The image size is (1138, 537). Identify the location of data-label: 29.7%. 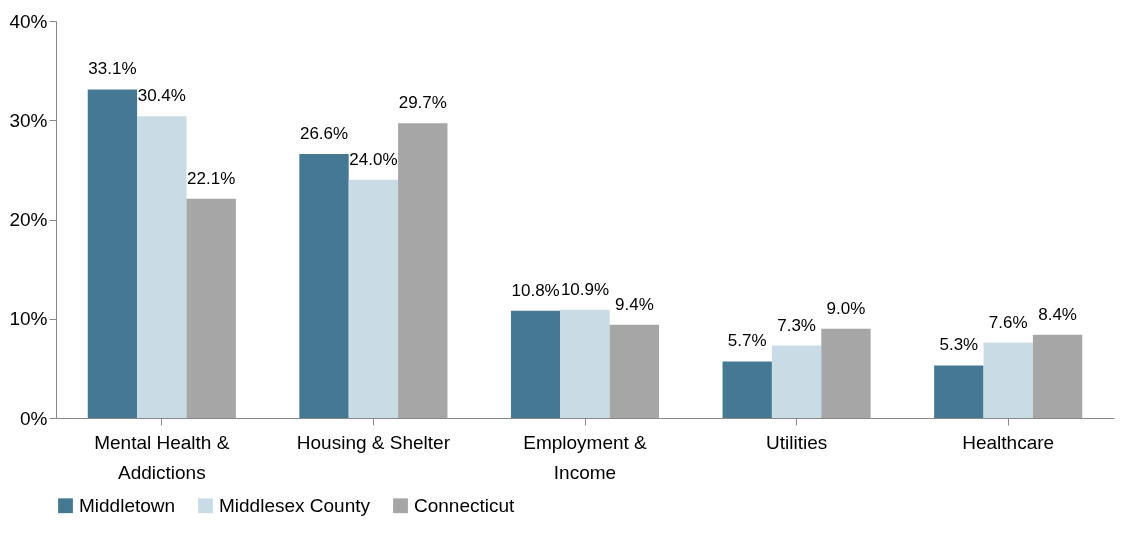
(422, 103).